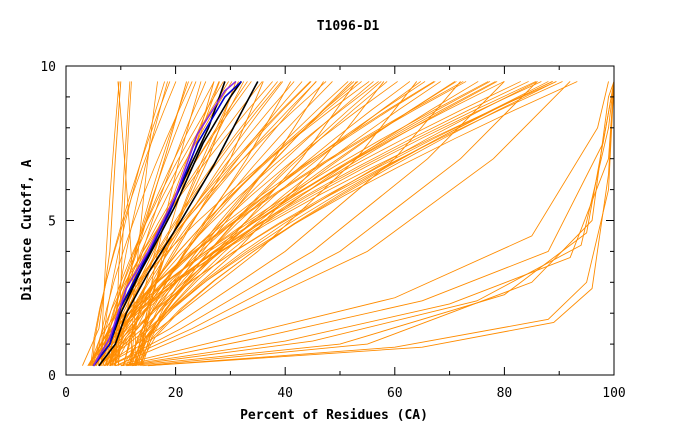  I want to click on x-tick-label: 0, so click(66, 393).